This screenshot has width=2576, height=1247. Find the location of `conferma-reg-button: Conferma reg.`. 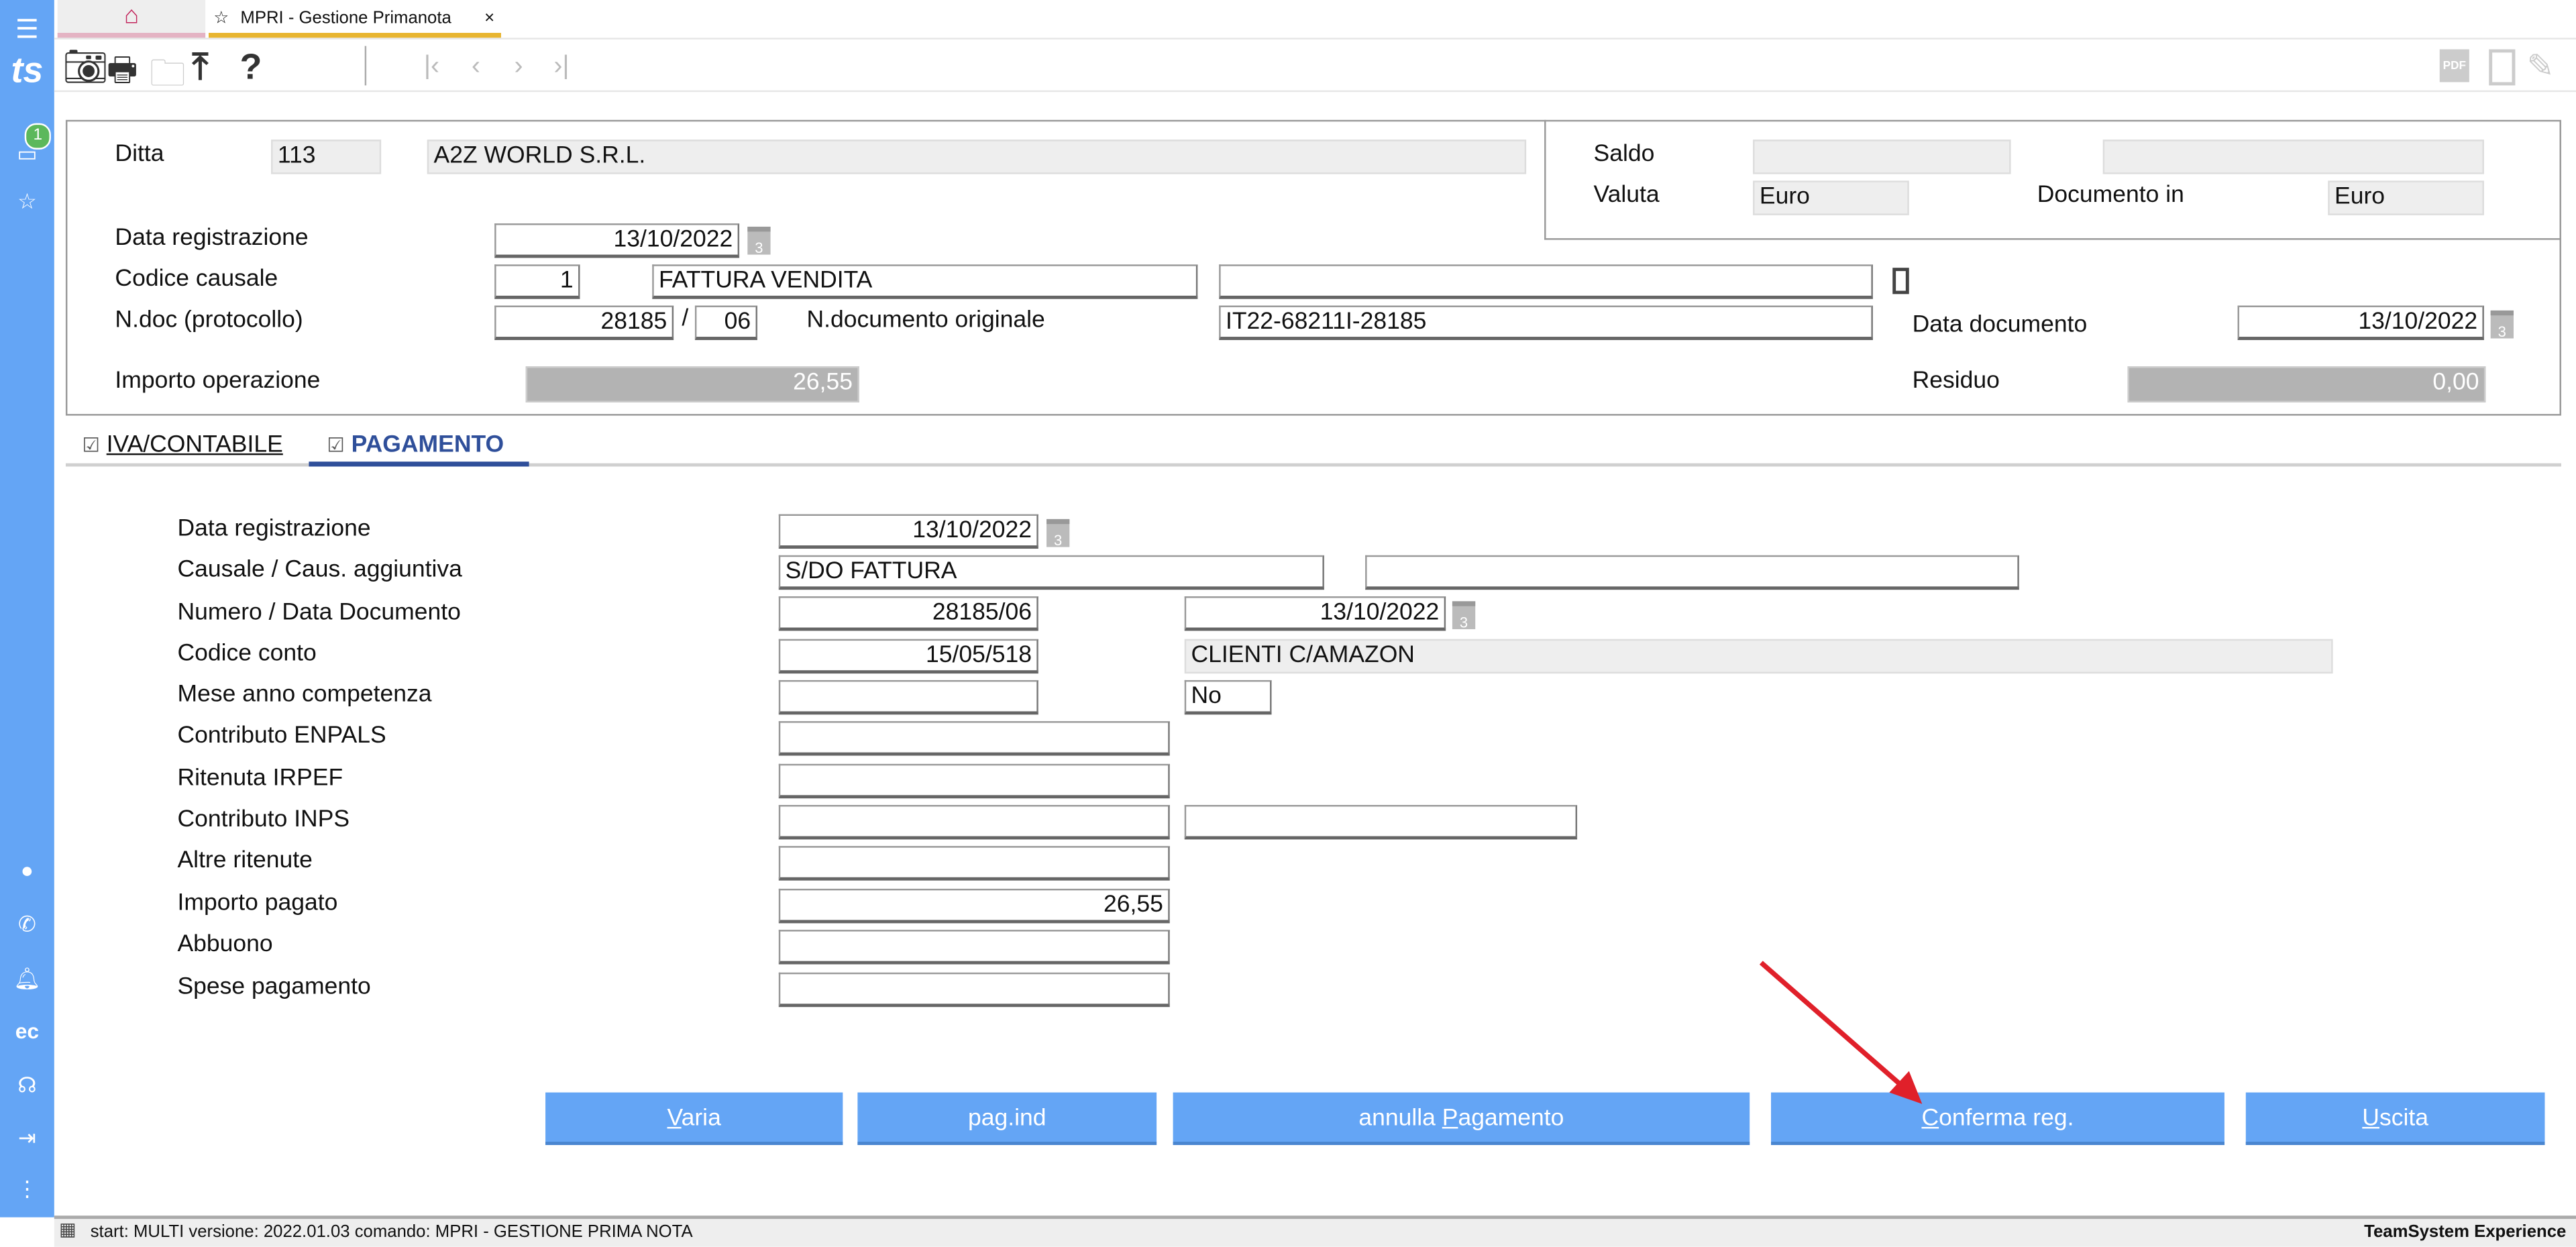

conferma-reg-button: Conferma reg. is located at coordinates (1997, 1118).